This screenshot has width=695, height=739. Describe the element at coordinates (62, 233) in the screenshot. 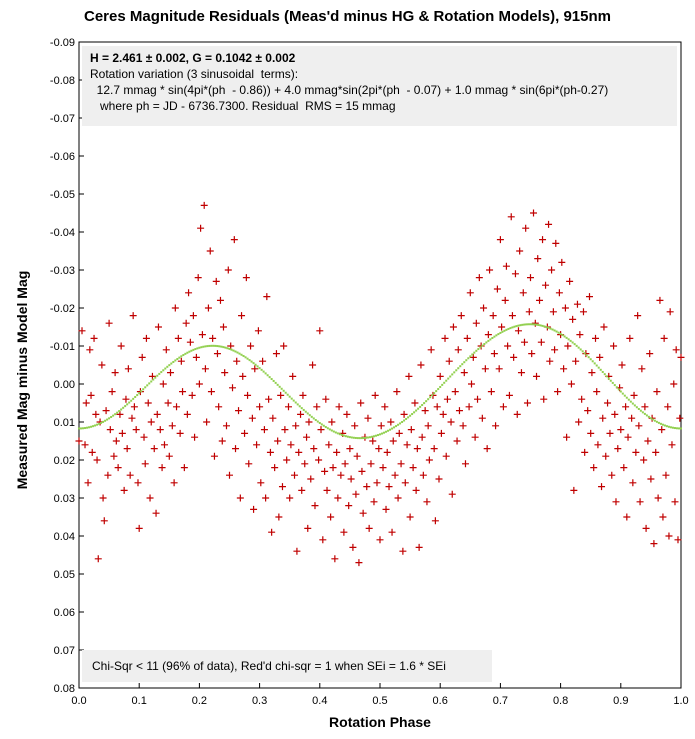

I see `y-tick-label: -0.04` at that location.